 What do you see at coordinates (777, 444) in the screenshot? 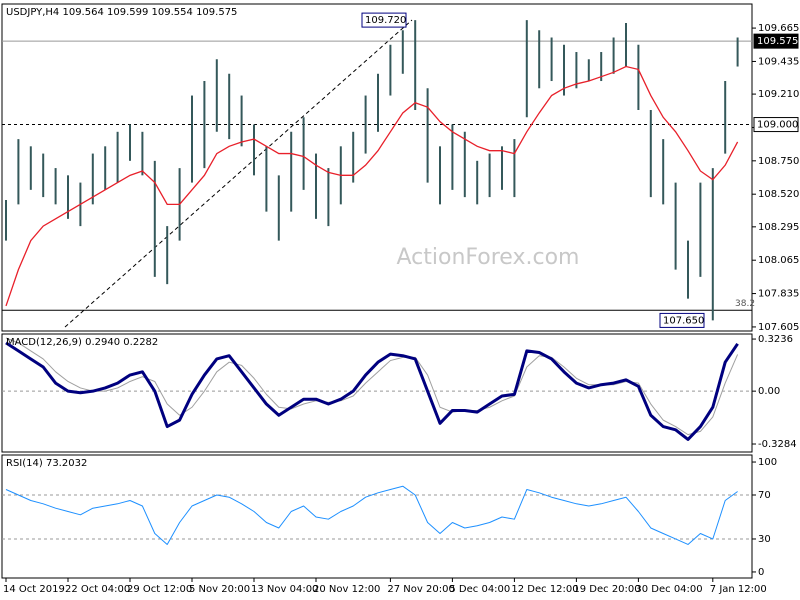
I see `y-tick-label: -0.3284` at bounding box center [777, 444].